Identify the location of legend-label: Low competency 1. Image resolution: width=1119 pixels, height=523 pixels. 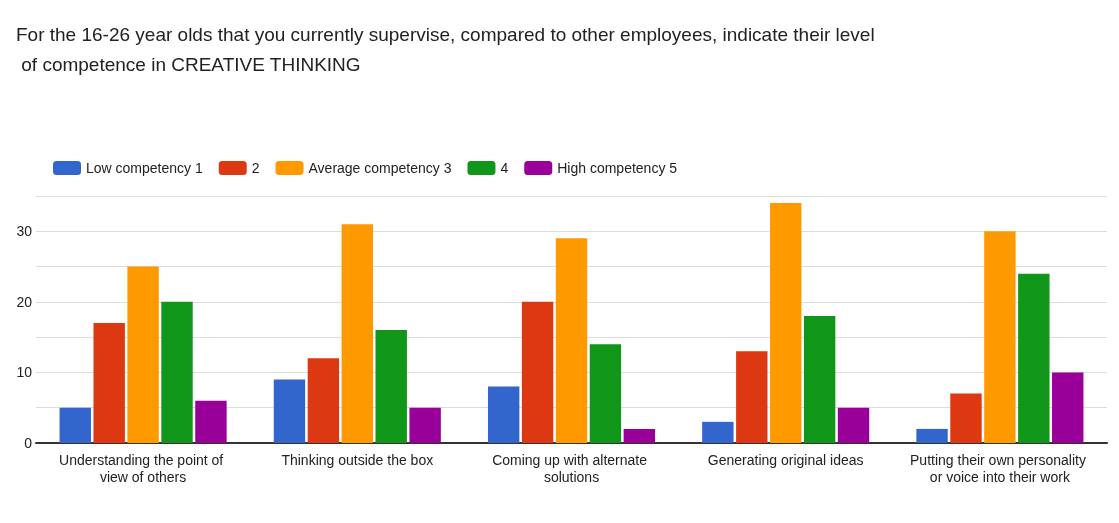
(144, 168).